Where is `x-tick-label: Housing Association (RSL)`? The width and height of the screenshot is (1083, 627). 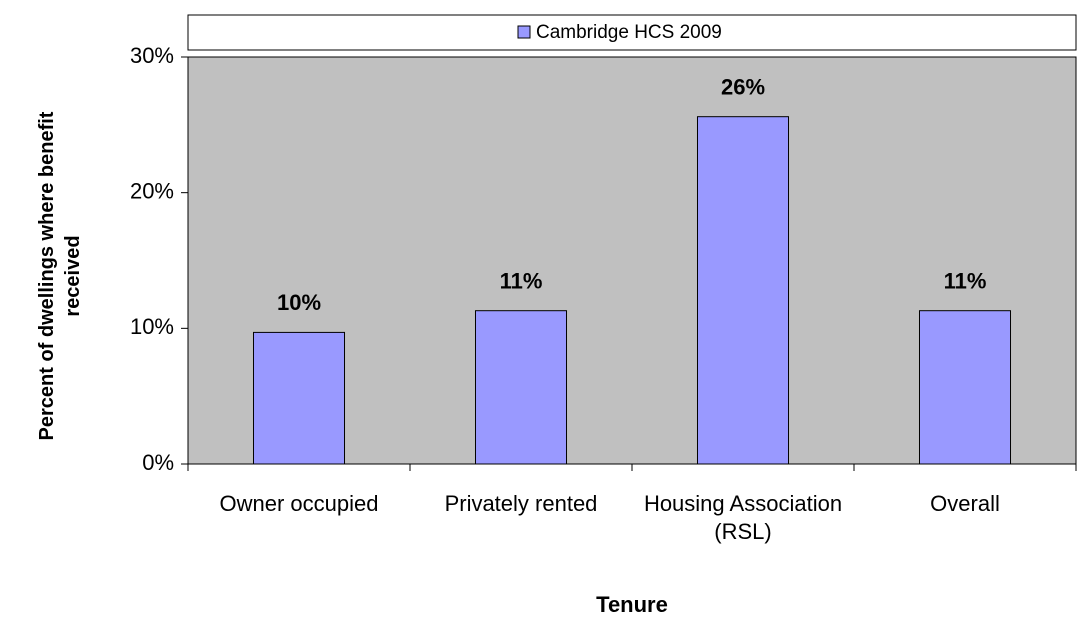 x-tick-label: Housing Association (RSL) is located at coordinates (743, 517).